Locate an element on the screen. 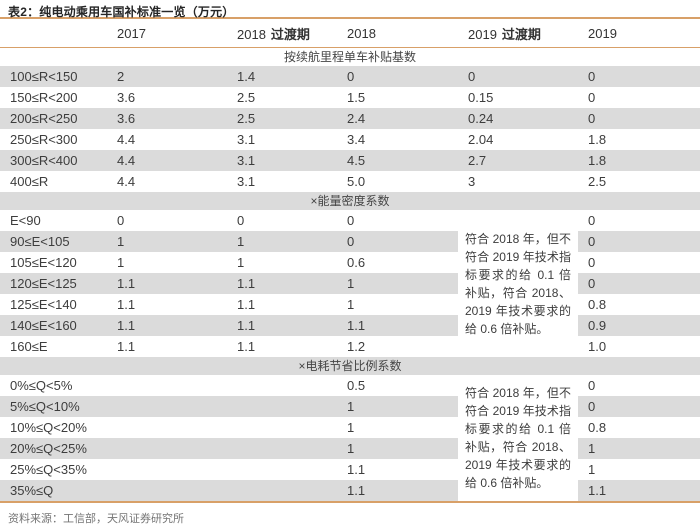  row-label: 400≤R is located at coordinates (29, 181).